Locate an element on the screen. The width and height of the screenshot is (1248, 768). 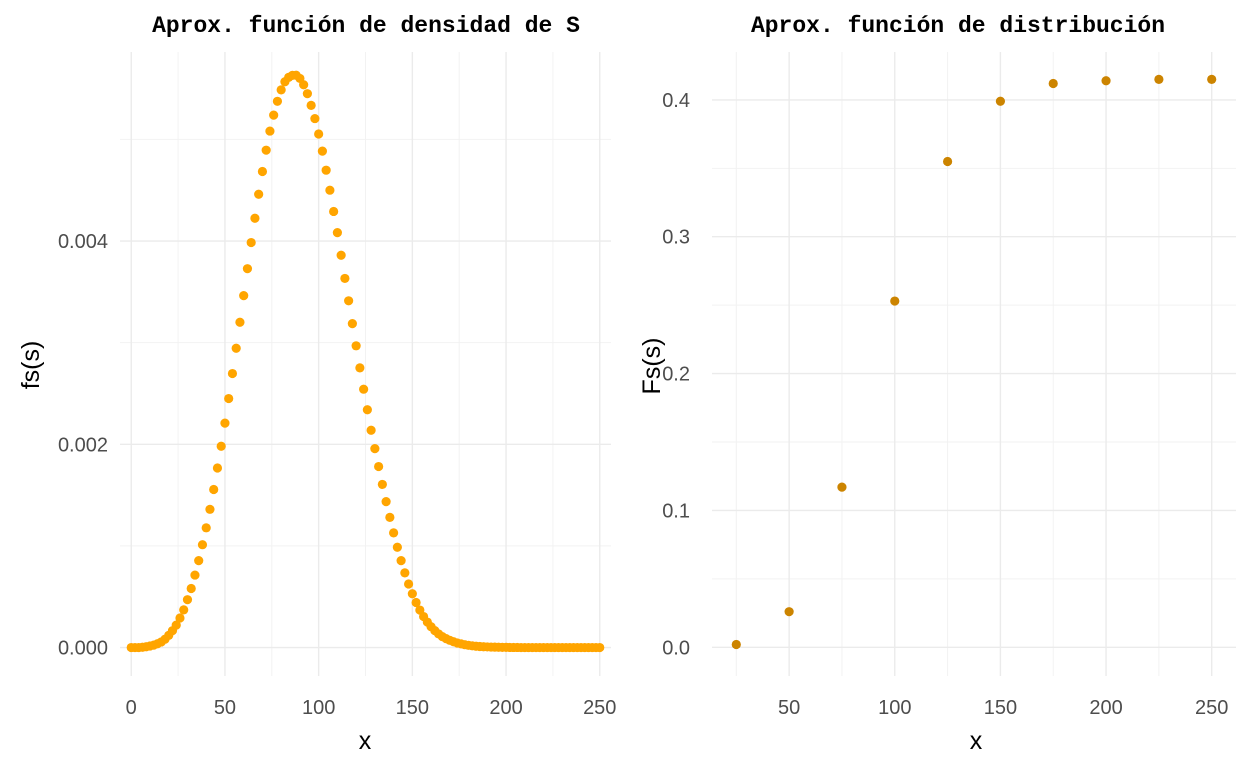
distribution-y-tick-label: 0.3 is located at coordinates (676, 238).